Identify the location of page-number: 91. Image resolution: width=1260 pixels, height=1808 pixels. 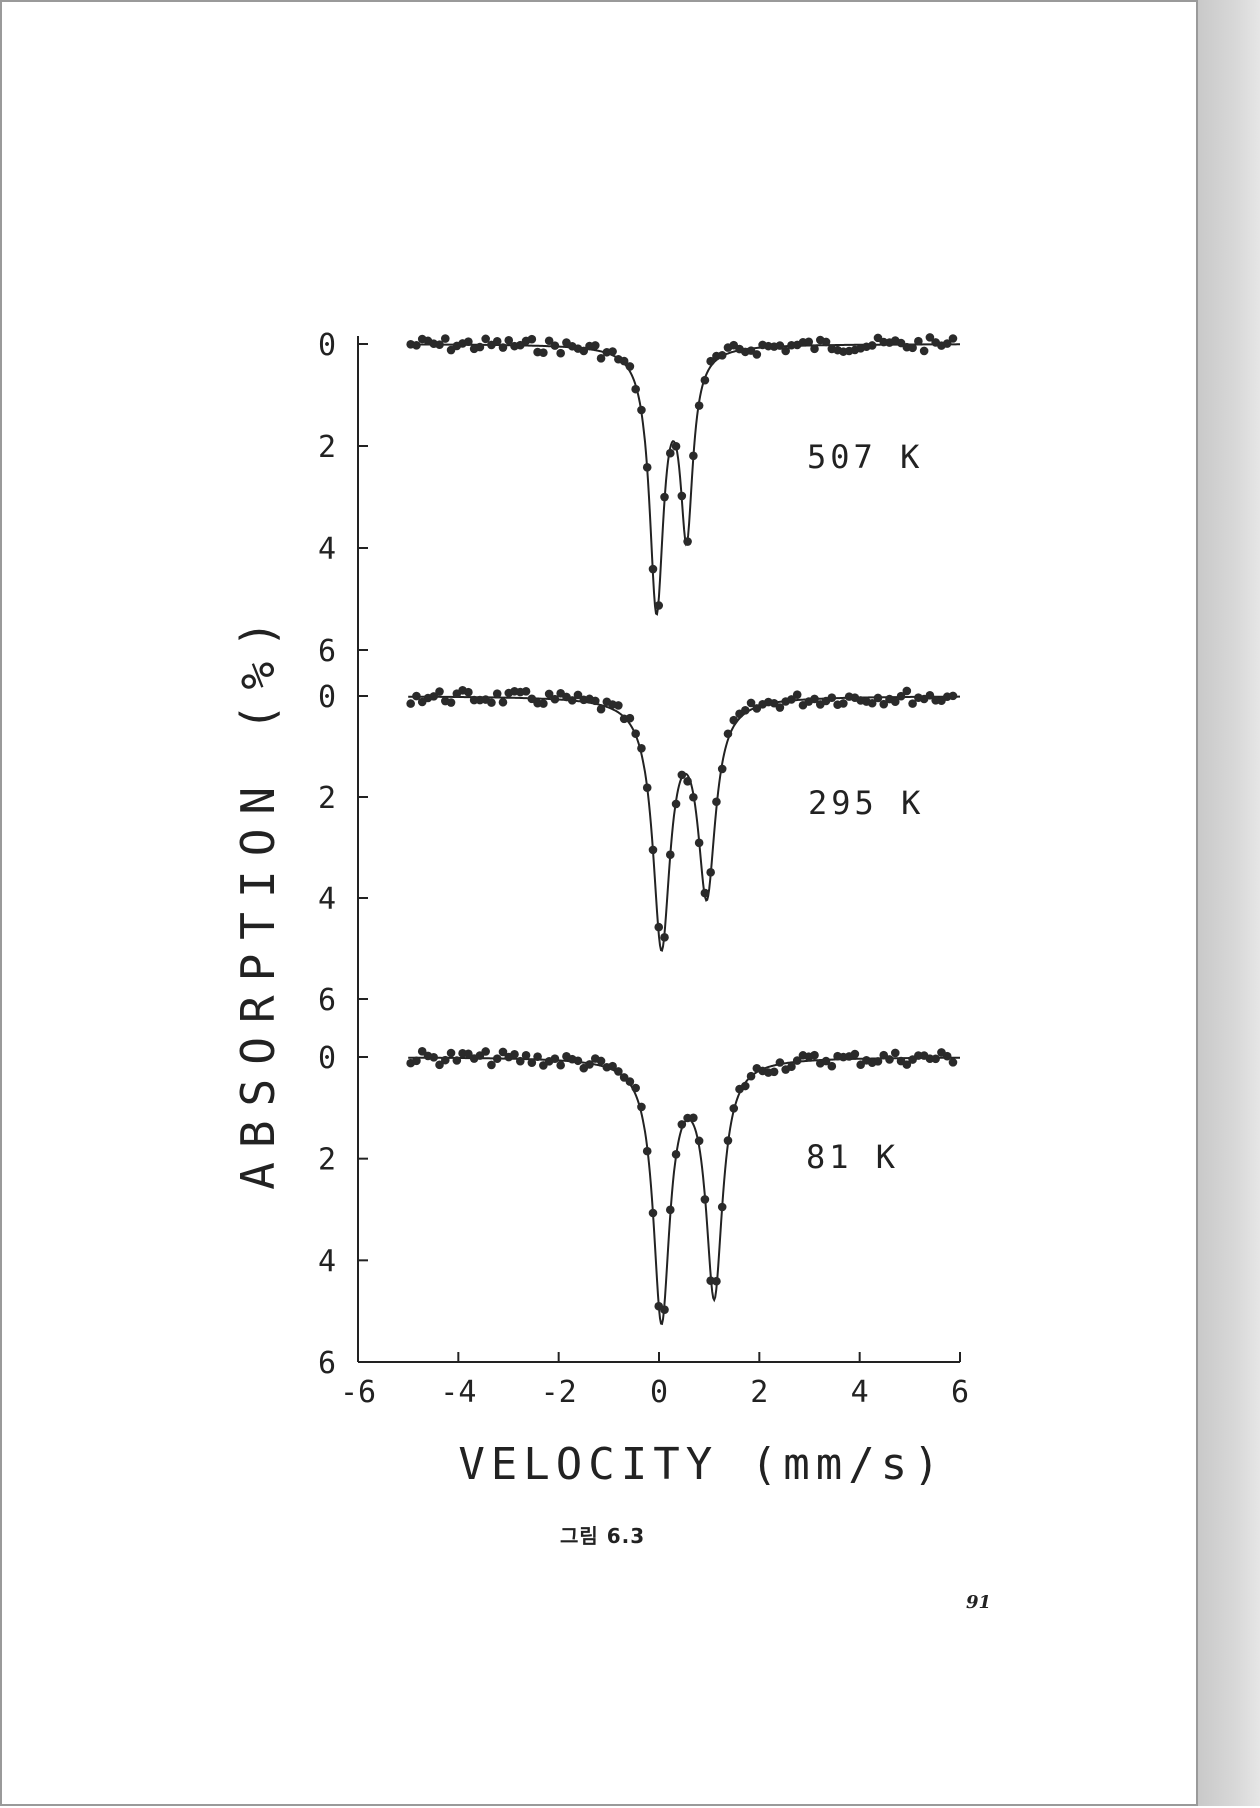
(979, 1602).